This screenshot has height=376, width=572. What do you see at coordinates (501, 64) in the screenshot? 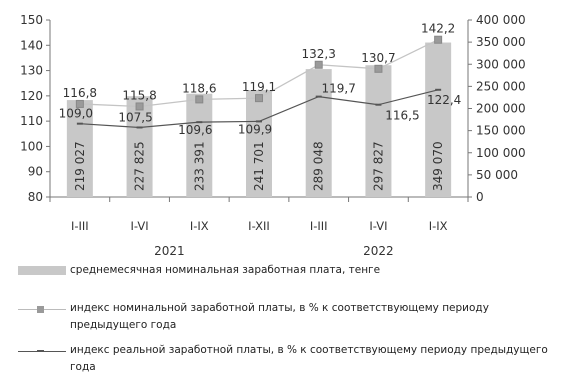
I see `y-right-tick-label: 300 000` at bounding box center [501, 64].